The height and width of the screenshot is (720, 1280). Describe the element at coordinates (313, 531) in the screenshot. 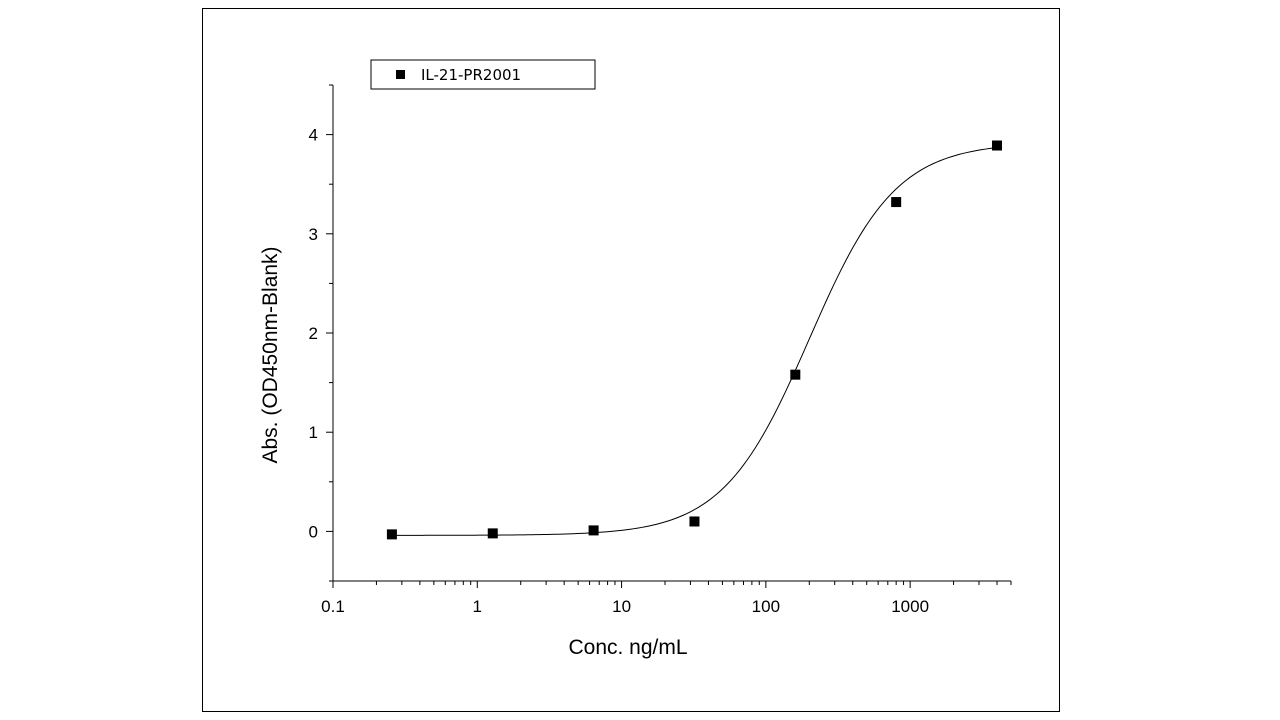

I see `y-tick-label: 0` at that location.